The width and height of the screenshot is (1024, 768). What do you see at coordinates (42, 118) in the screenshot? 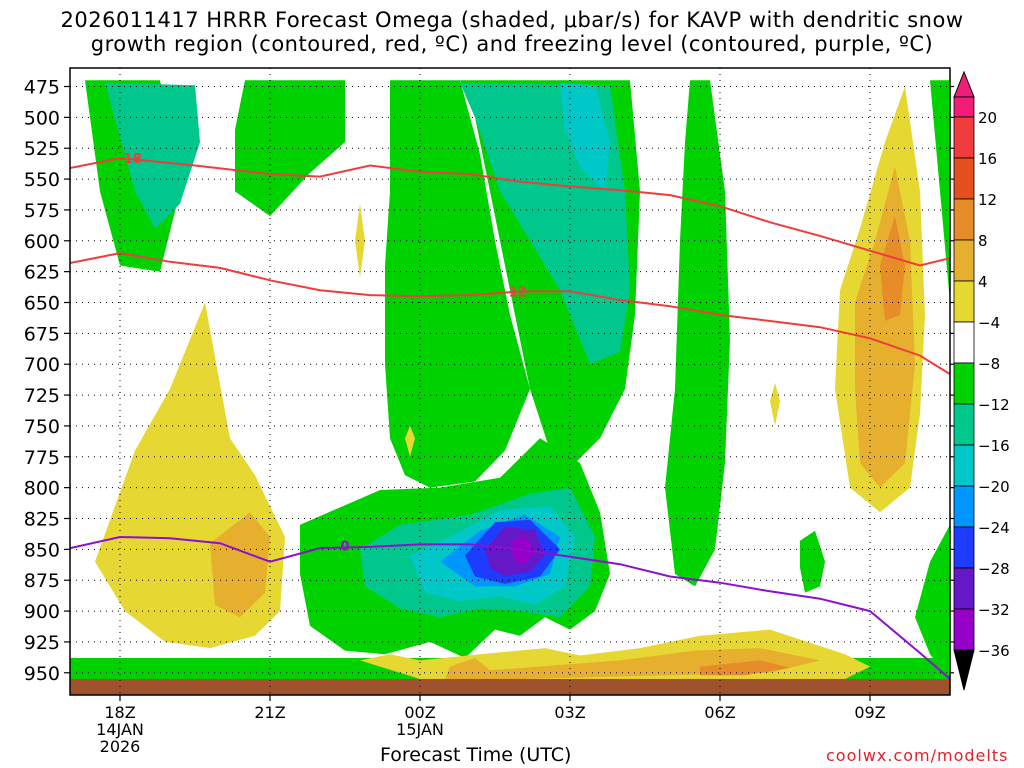
I see `y-tick-label-500: 500` at bounding box center [42, 118].